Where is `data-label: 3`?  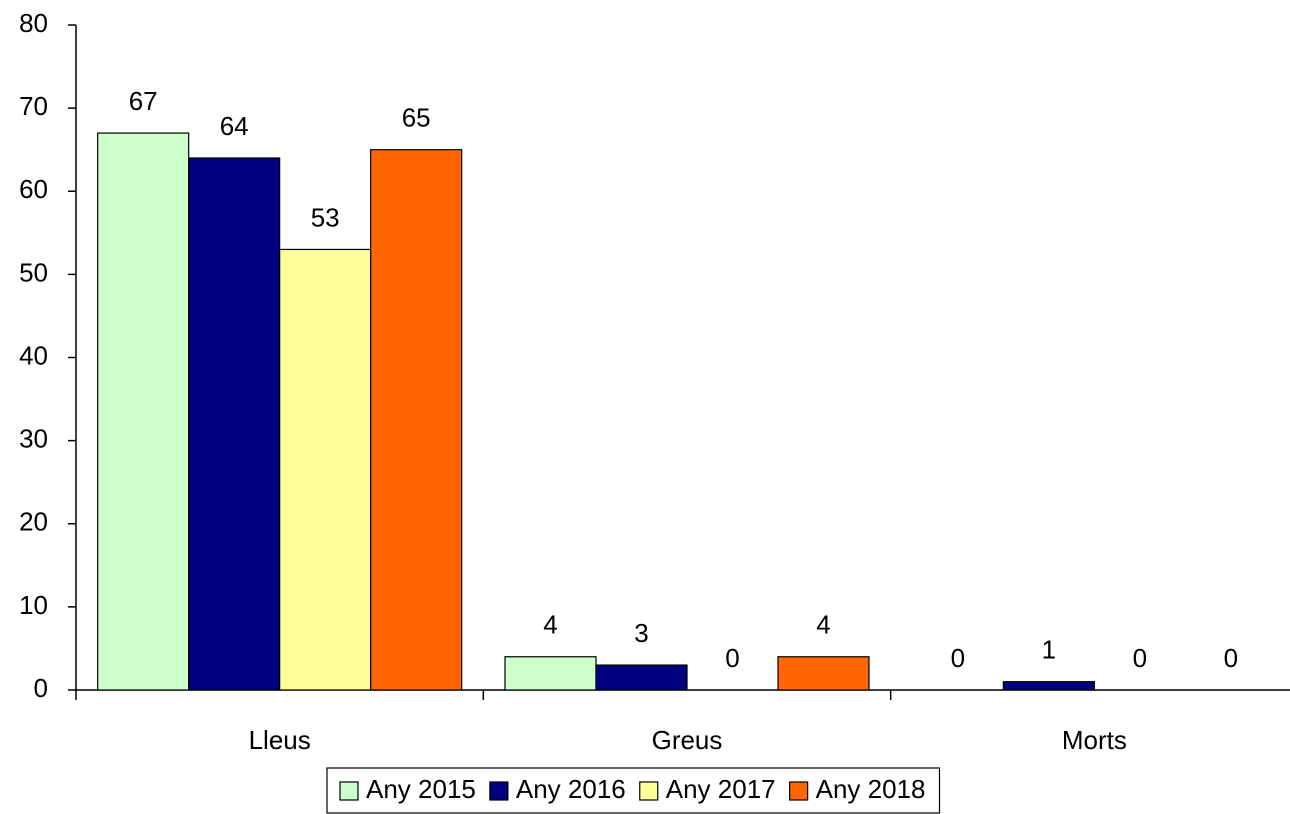 data-label: 3 is located at coordinates (641, 633).